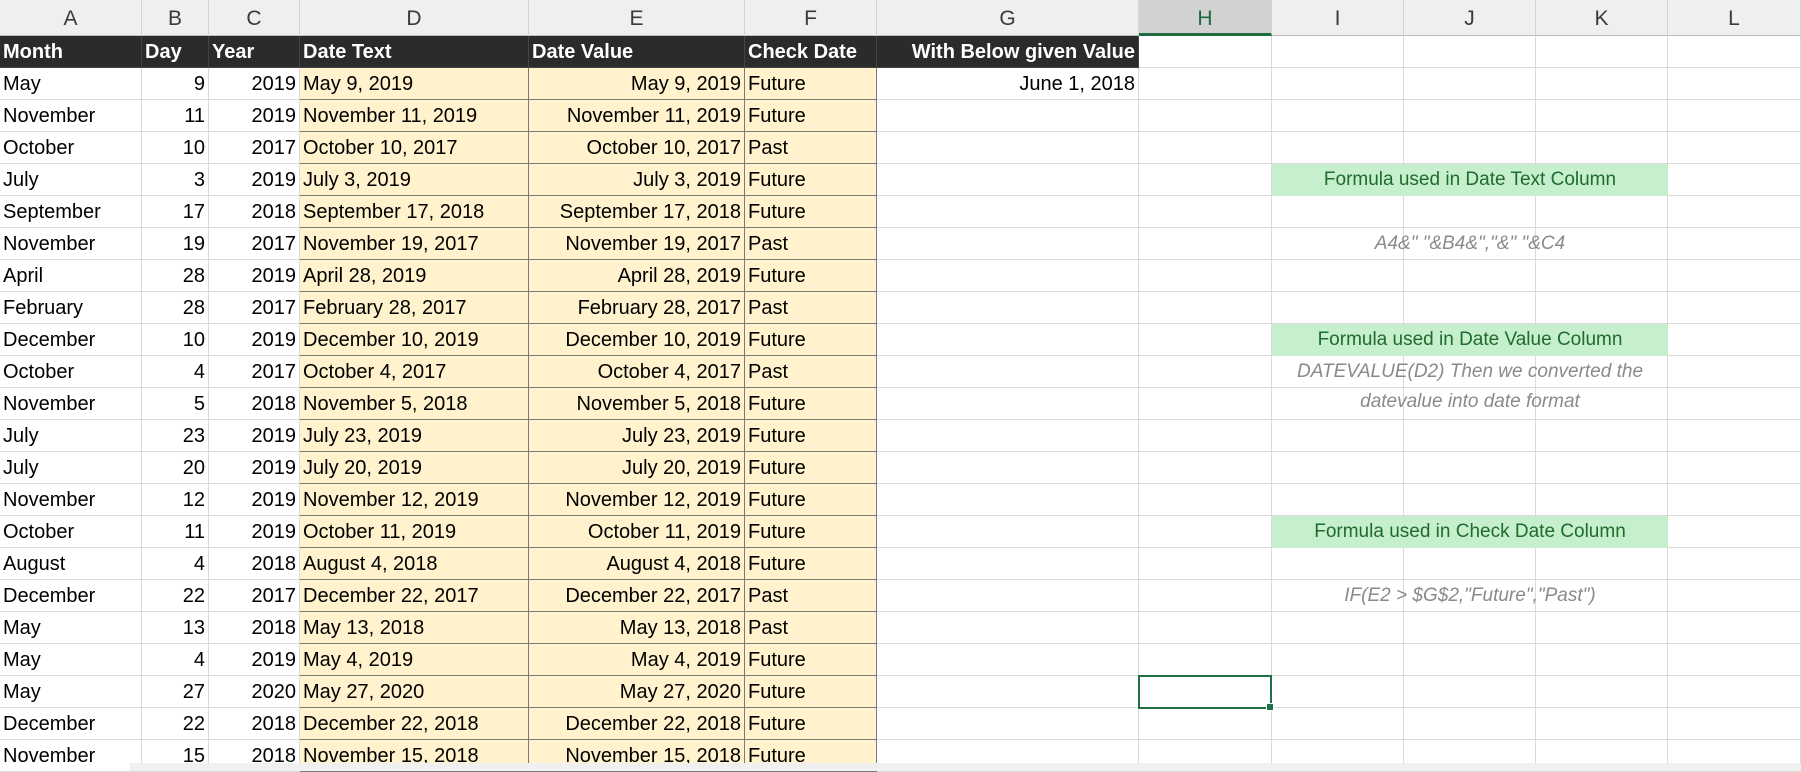  Describe the element at coordinates (414, 436) in the screenshot. I see `cell-date-text: July 23, 2019` at that location.